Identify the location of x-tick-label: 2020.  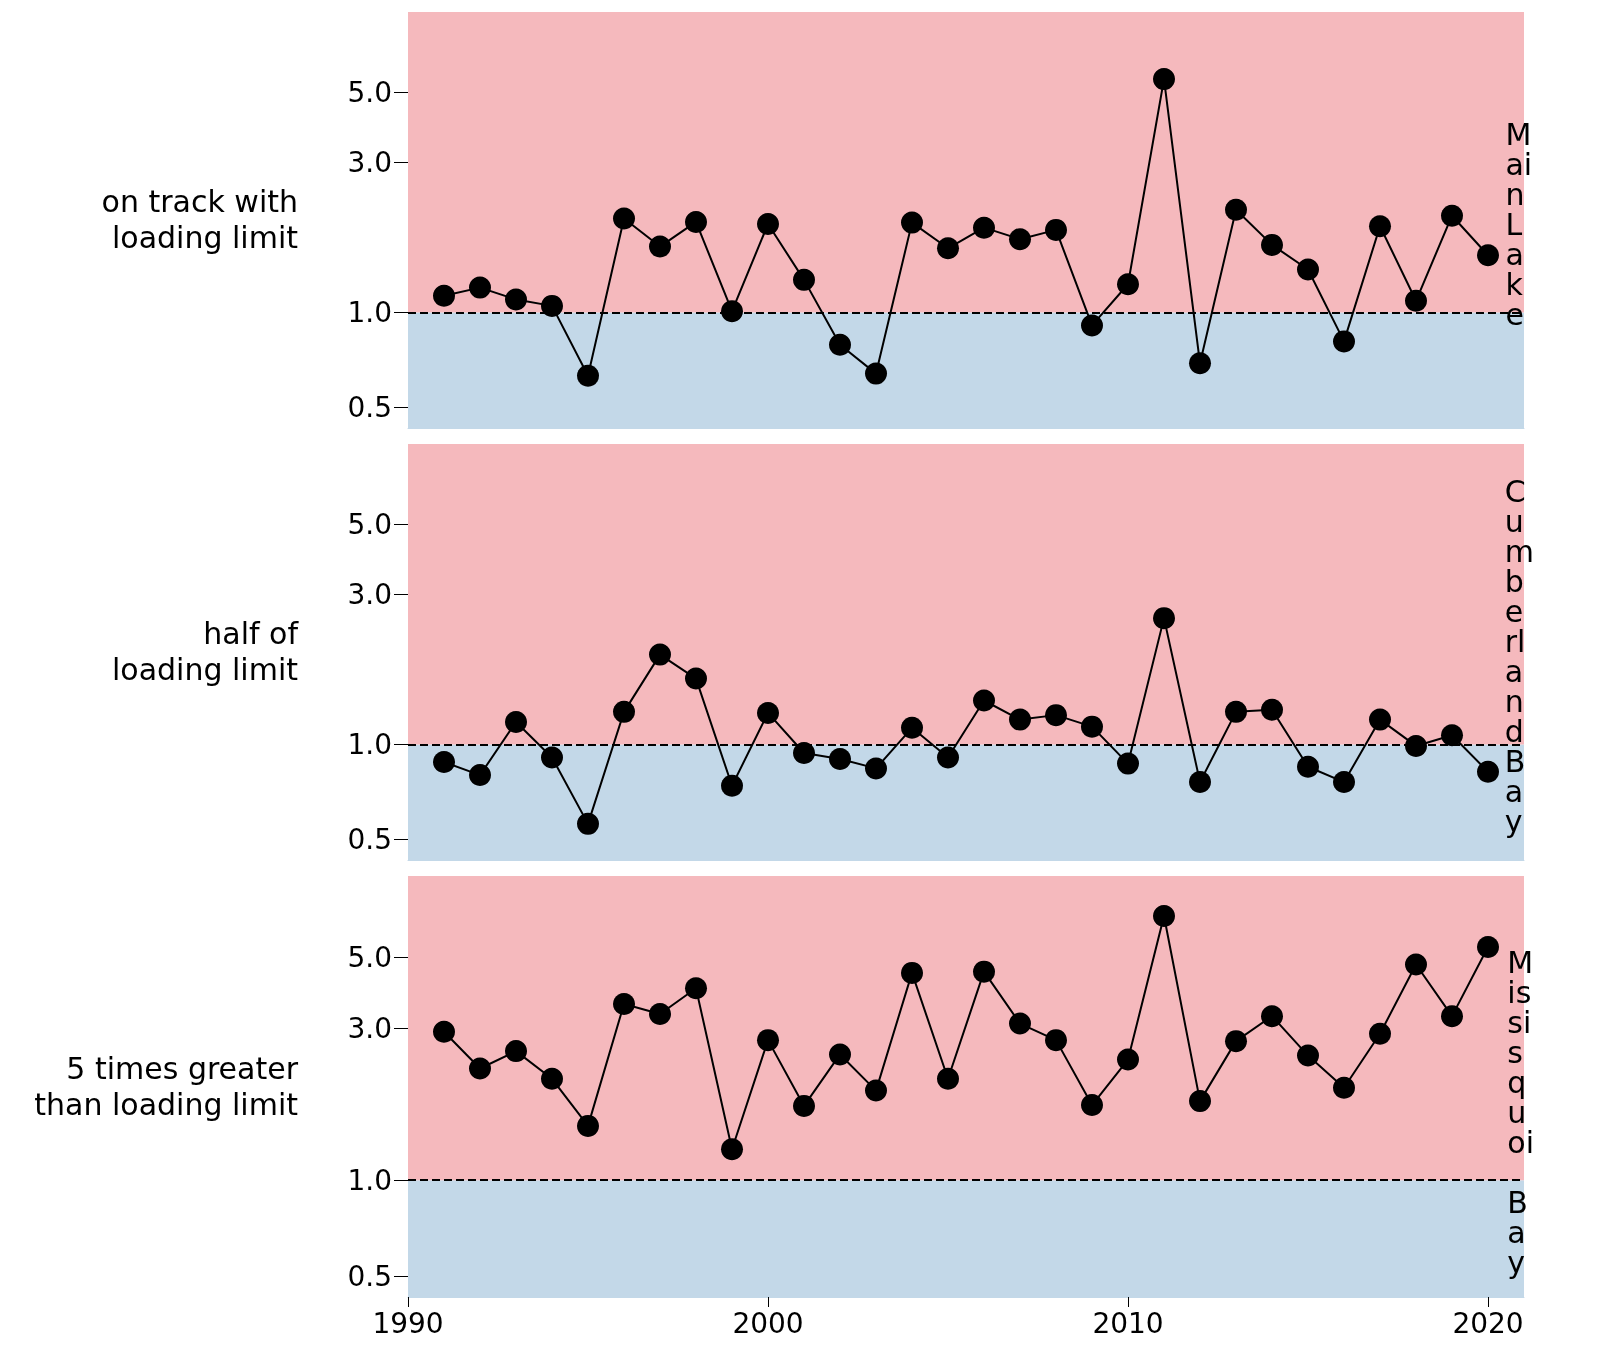
(1488, 1323).